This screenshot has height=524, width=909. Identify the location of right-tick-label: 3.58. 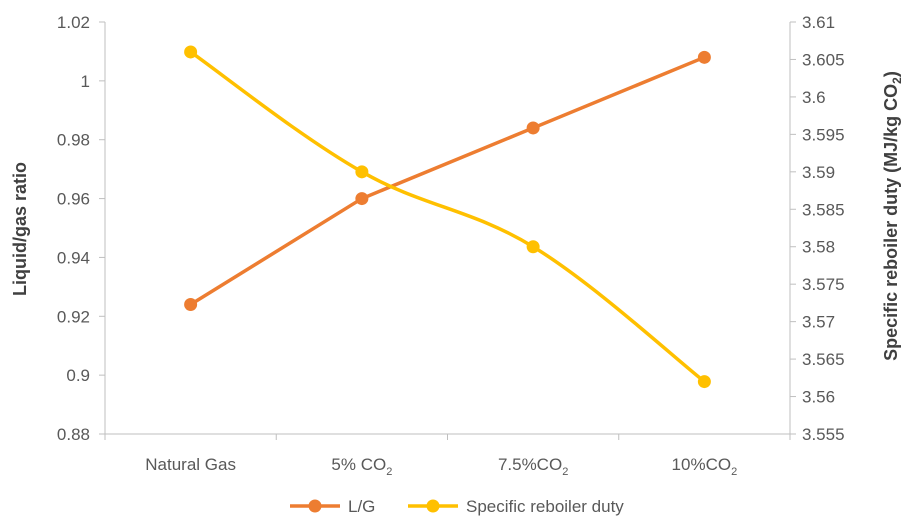
(818, 247).